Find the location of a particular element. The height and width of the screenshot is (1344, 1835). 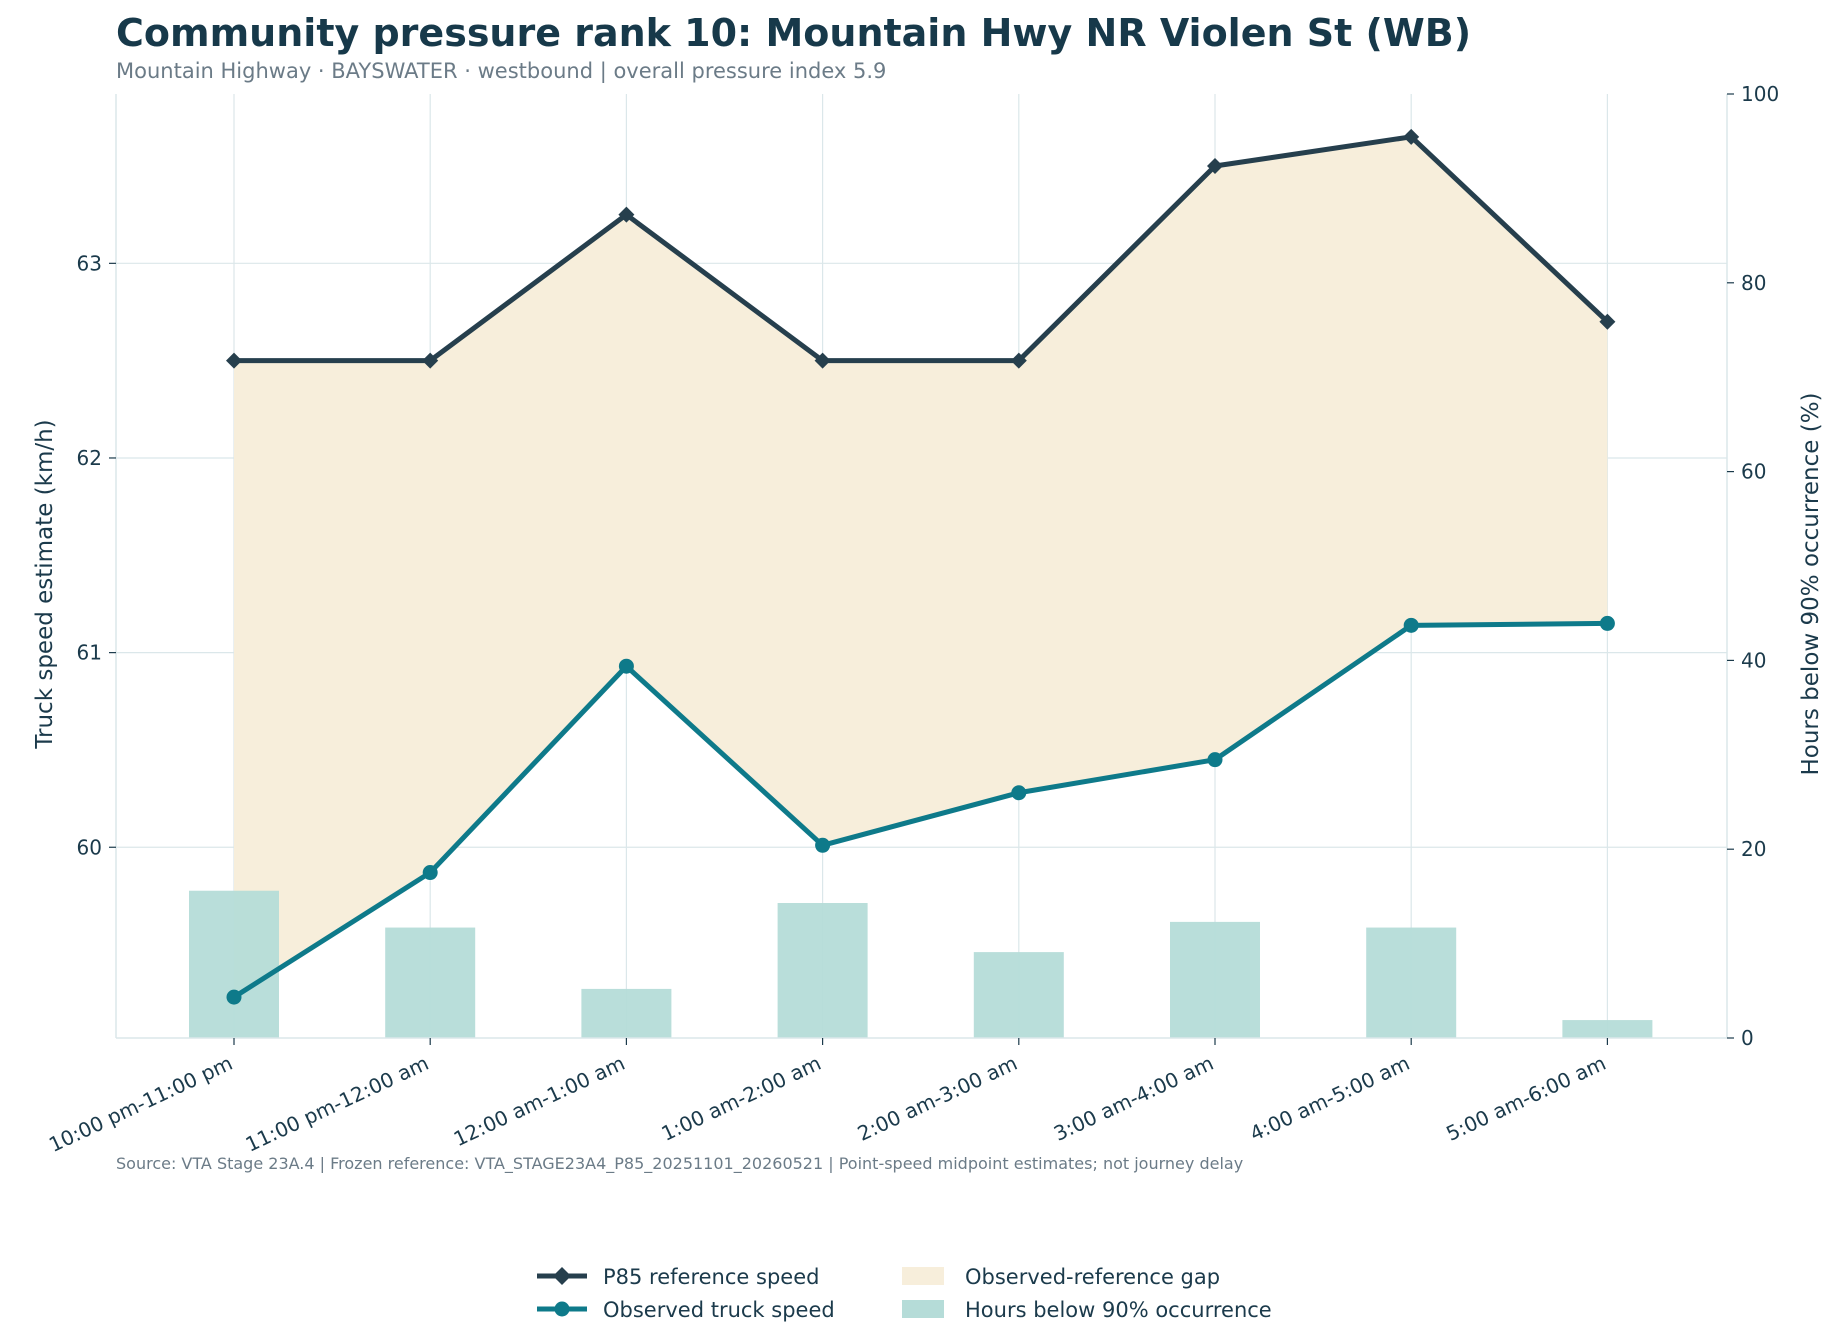

x-tick-label: 12:00 am-1:00 am is located at coordinates (539, 1101).